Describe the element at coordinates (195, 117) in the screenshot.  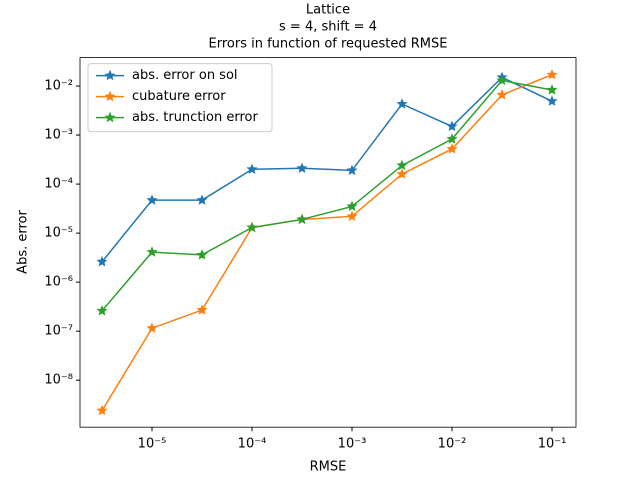
I see `legend-label: abs. trunction error` at that location.